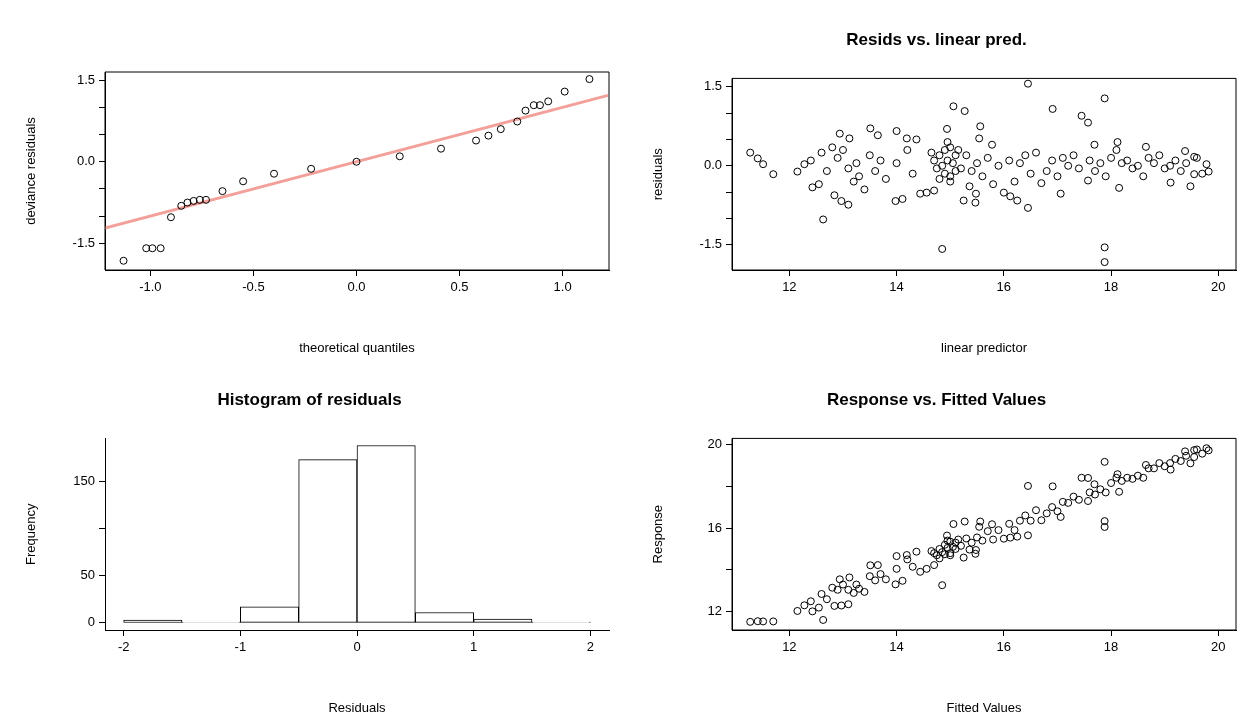 This screenshot has height=720, width=1255. Describe the element at coordinates (31, 170) in the screenshot. I see `y-axis-title: deviance residuals` at that location.